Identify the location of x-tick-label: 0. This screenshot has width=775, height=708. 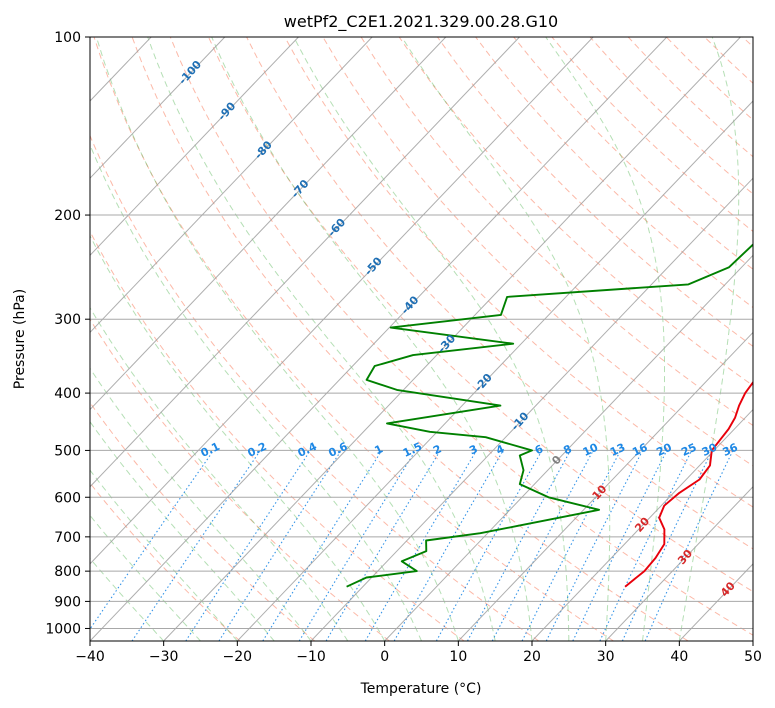
(384, 657).